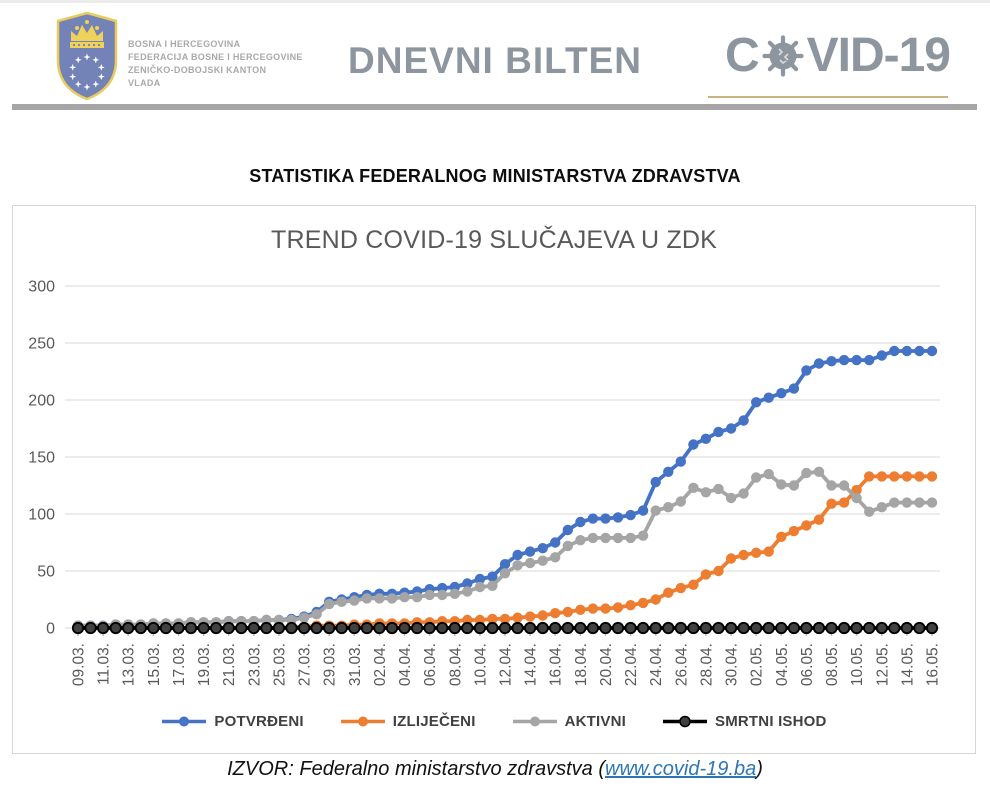 The height and width of the screenshot is (793, 990). I want to click on legend-item-smrtni-ishod: SMRTNI ISHOD, so click(744, 721).